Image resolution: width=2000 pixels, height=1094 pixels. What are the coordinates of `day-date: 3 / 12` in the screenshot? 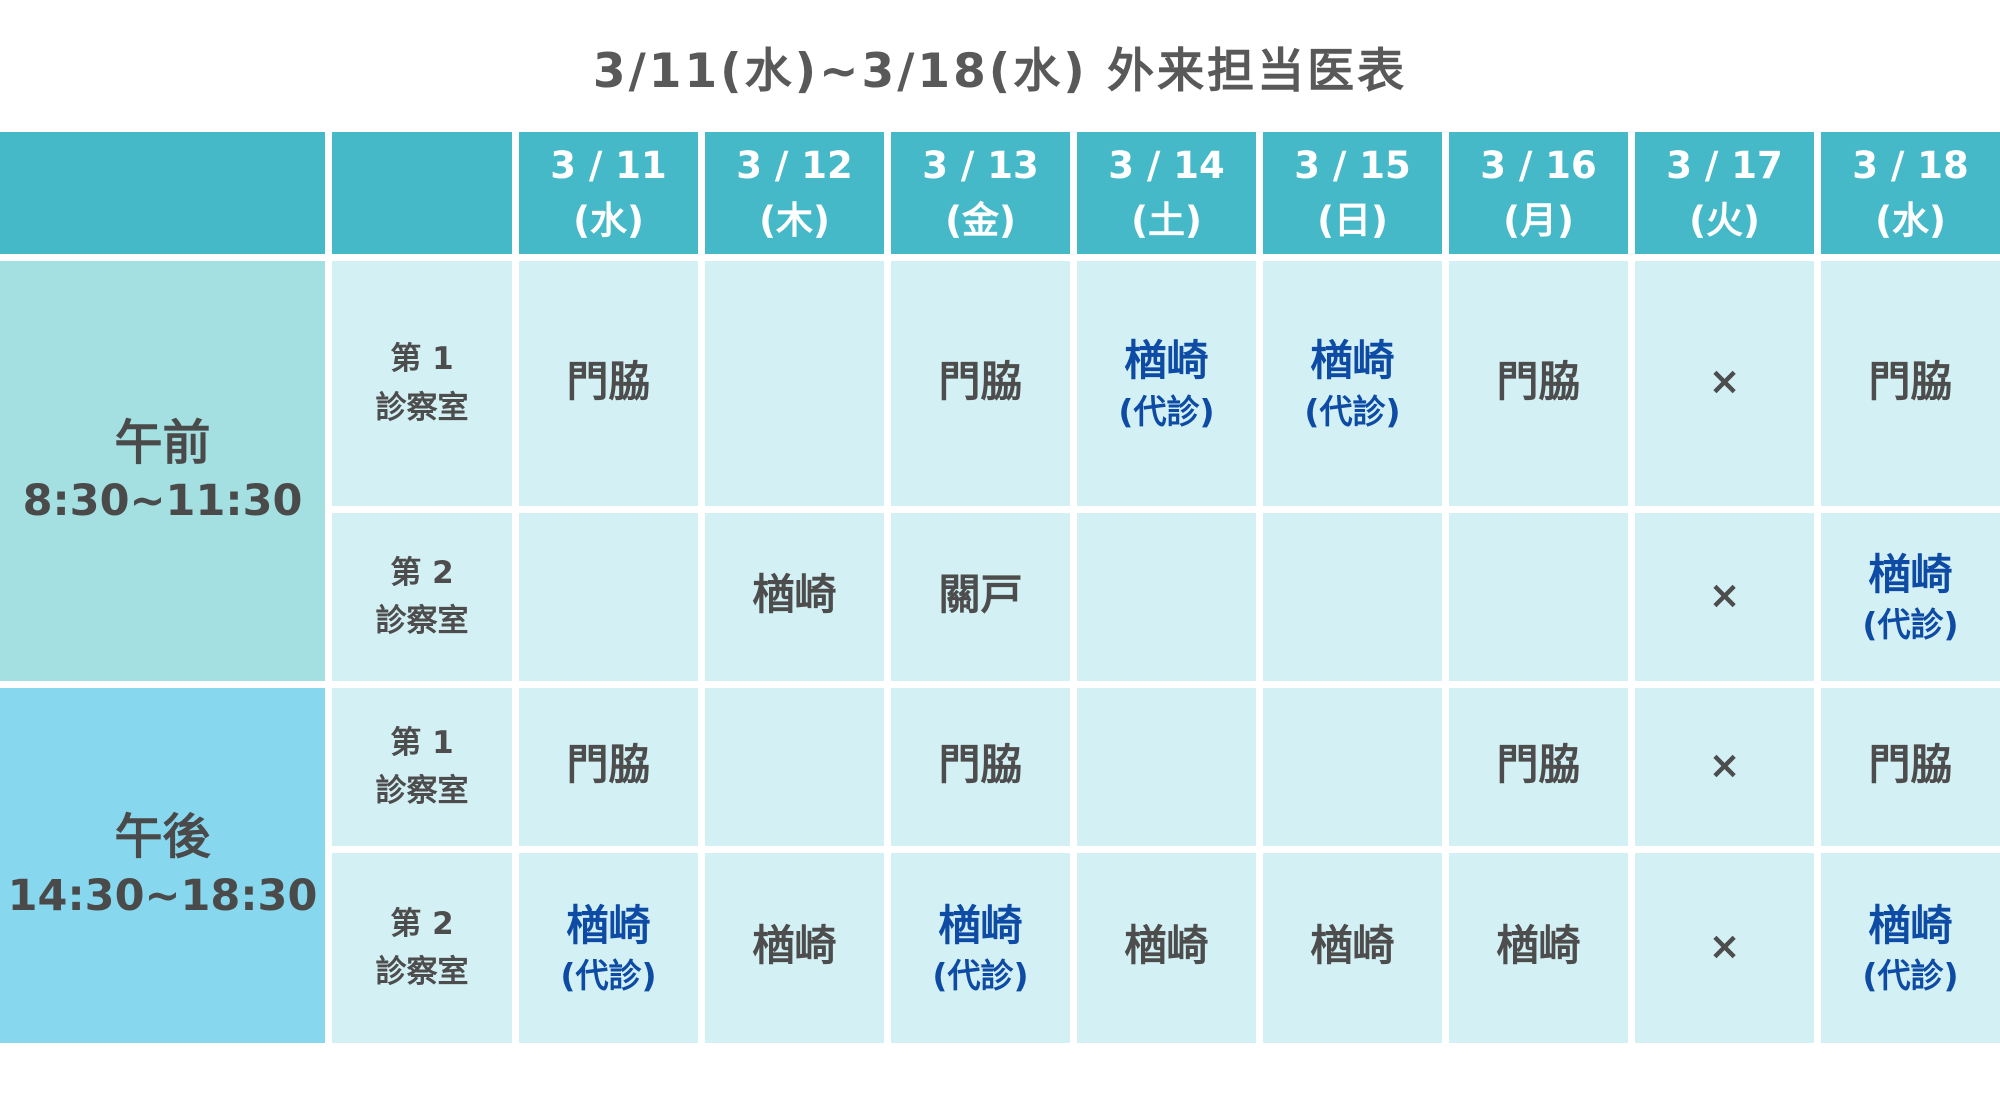 It's located at (794, 165).